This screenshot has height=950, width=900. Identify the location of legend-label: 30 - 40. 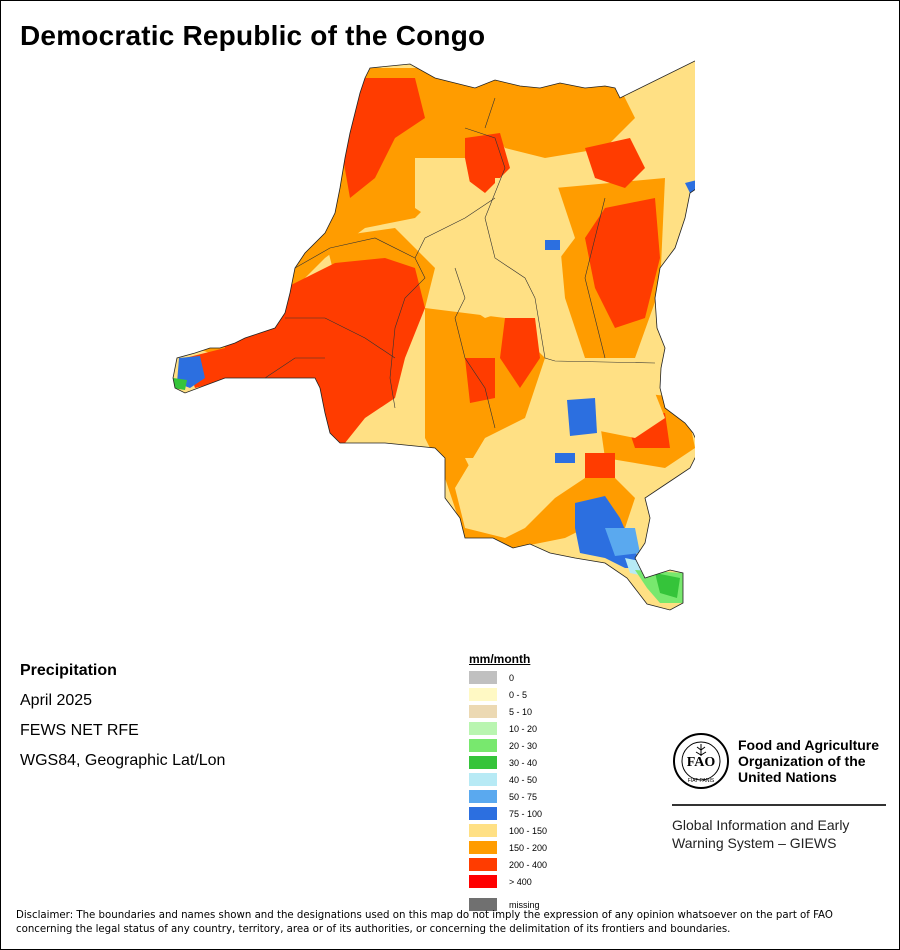
(523, 762).